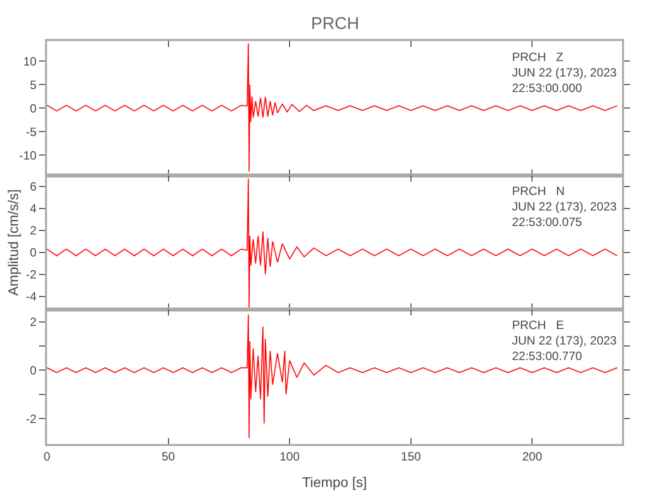 This screenshot has width=650, height=500. What do you see at coordinates (31, 131) in the screenshot?
I see `y-tick-label: -5` at bounding box center [31, 131].